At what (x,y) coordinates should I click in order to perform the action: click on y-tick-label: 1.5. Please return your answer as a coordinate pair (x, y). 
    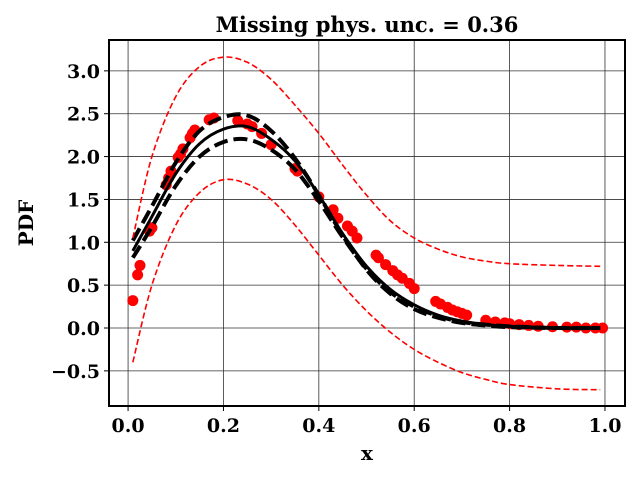
    Looking at the image, I should click on (83, 200).